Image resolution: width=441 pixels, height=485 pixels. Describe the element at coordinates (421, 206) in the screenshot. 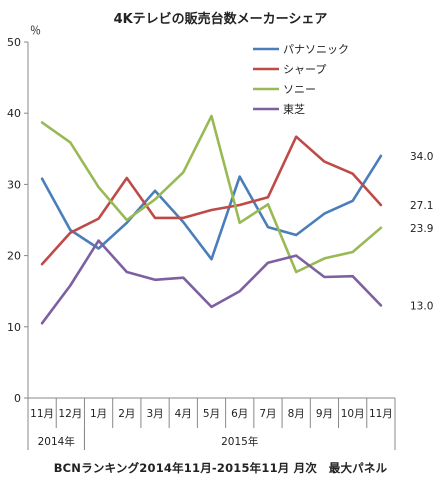

I see `end-value-label: 27.1` at that location.